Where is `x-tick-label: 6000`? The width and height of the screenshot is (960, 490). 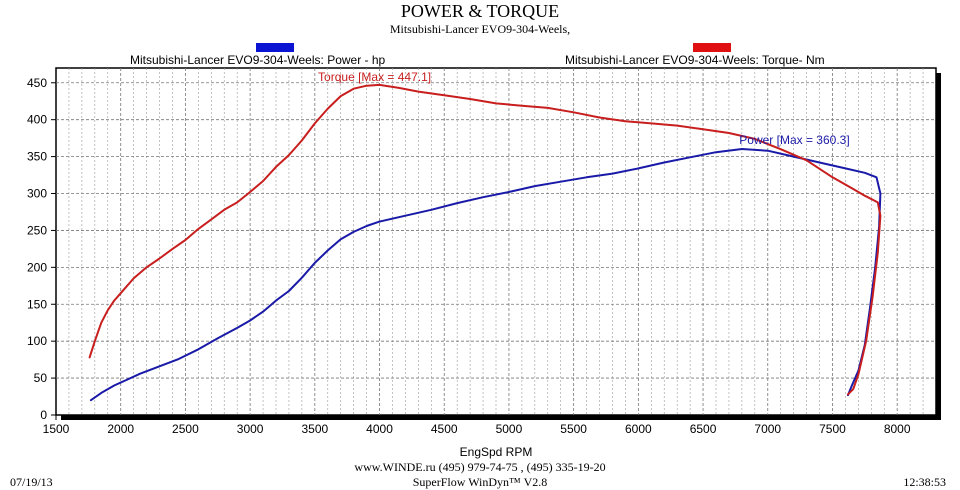
x-tick-label: 6000 is located at coordinates (638, 429).